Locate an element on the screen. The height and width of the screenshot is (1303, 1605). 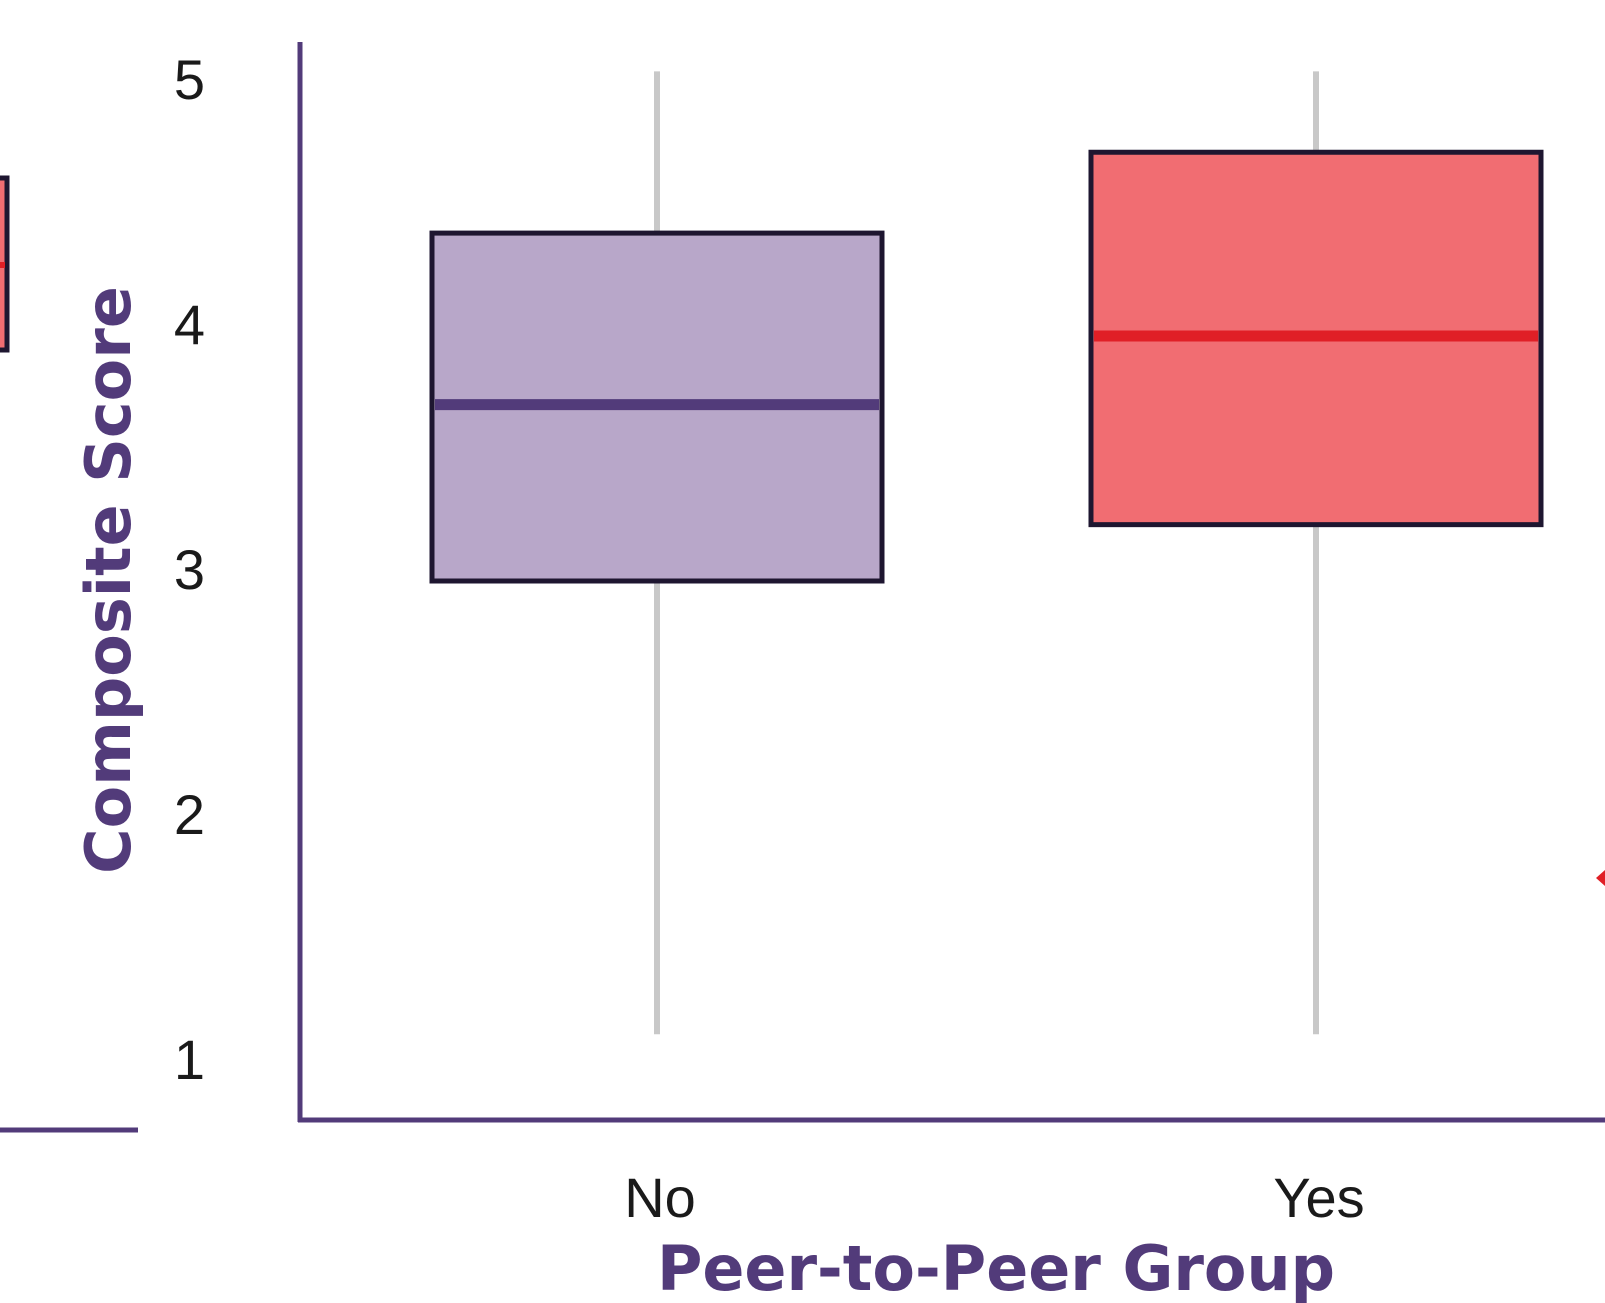
y-tick-label: 1 is located at coordinates (189, 1059).